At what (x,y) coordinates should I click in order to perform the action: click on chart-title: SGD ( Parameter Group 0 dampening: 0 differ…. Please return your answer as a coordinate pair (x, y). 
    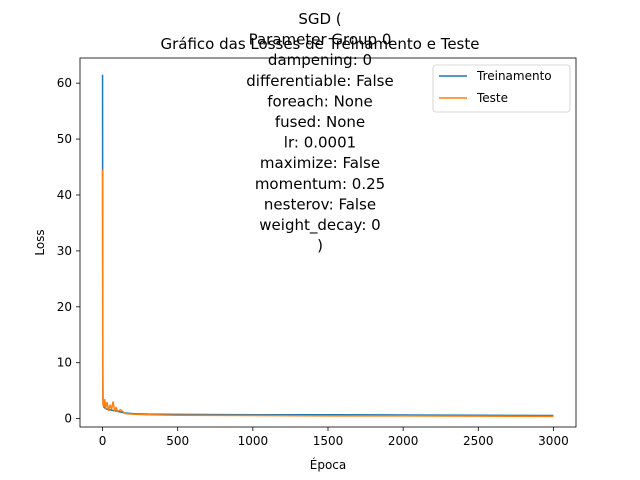
    Looking at the image, I should click on (319, 132).